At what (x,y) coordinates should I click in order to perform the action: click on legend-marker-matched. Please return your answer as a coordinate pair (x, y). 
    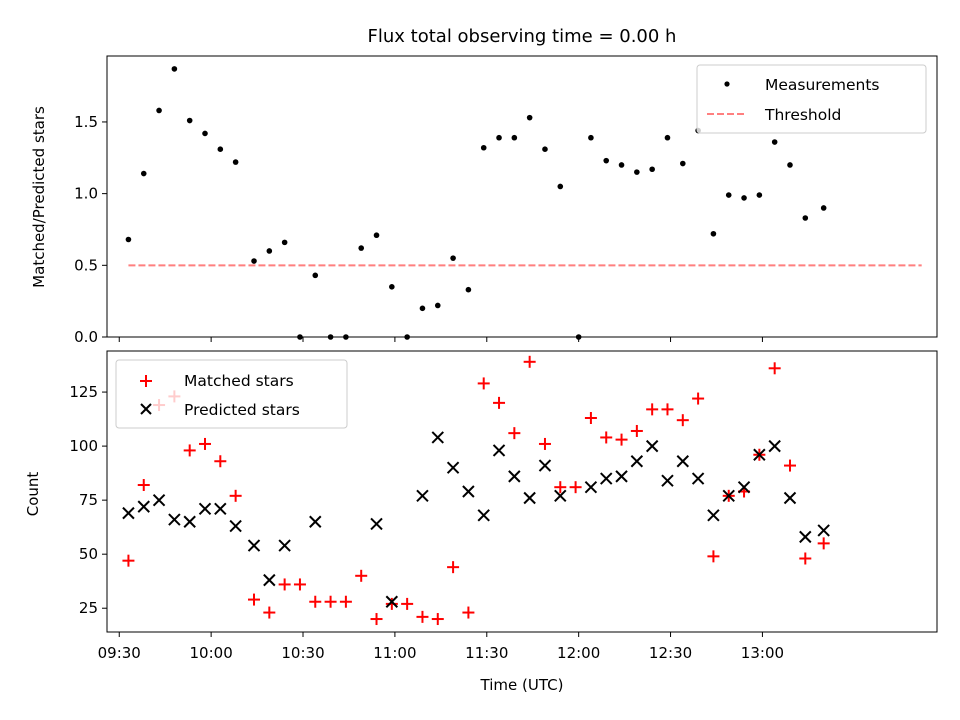
    Looking at the image, I should click on (146, 381).